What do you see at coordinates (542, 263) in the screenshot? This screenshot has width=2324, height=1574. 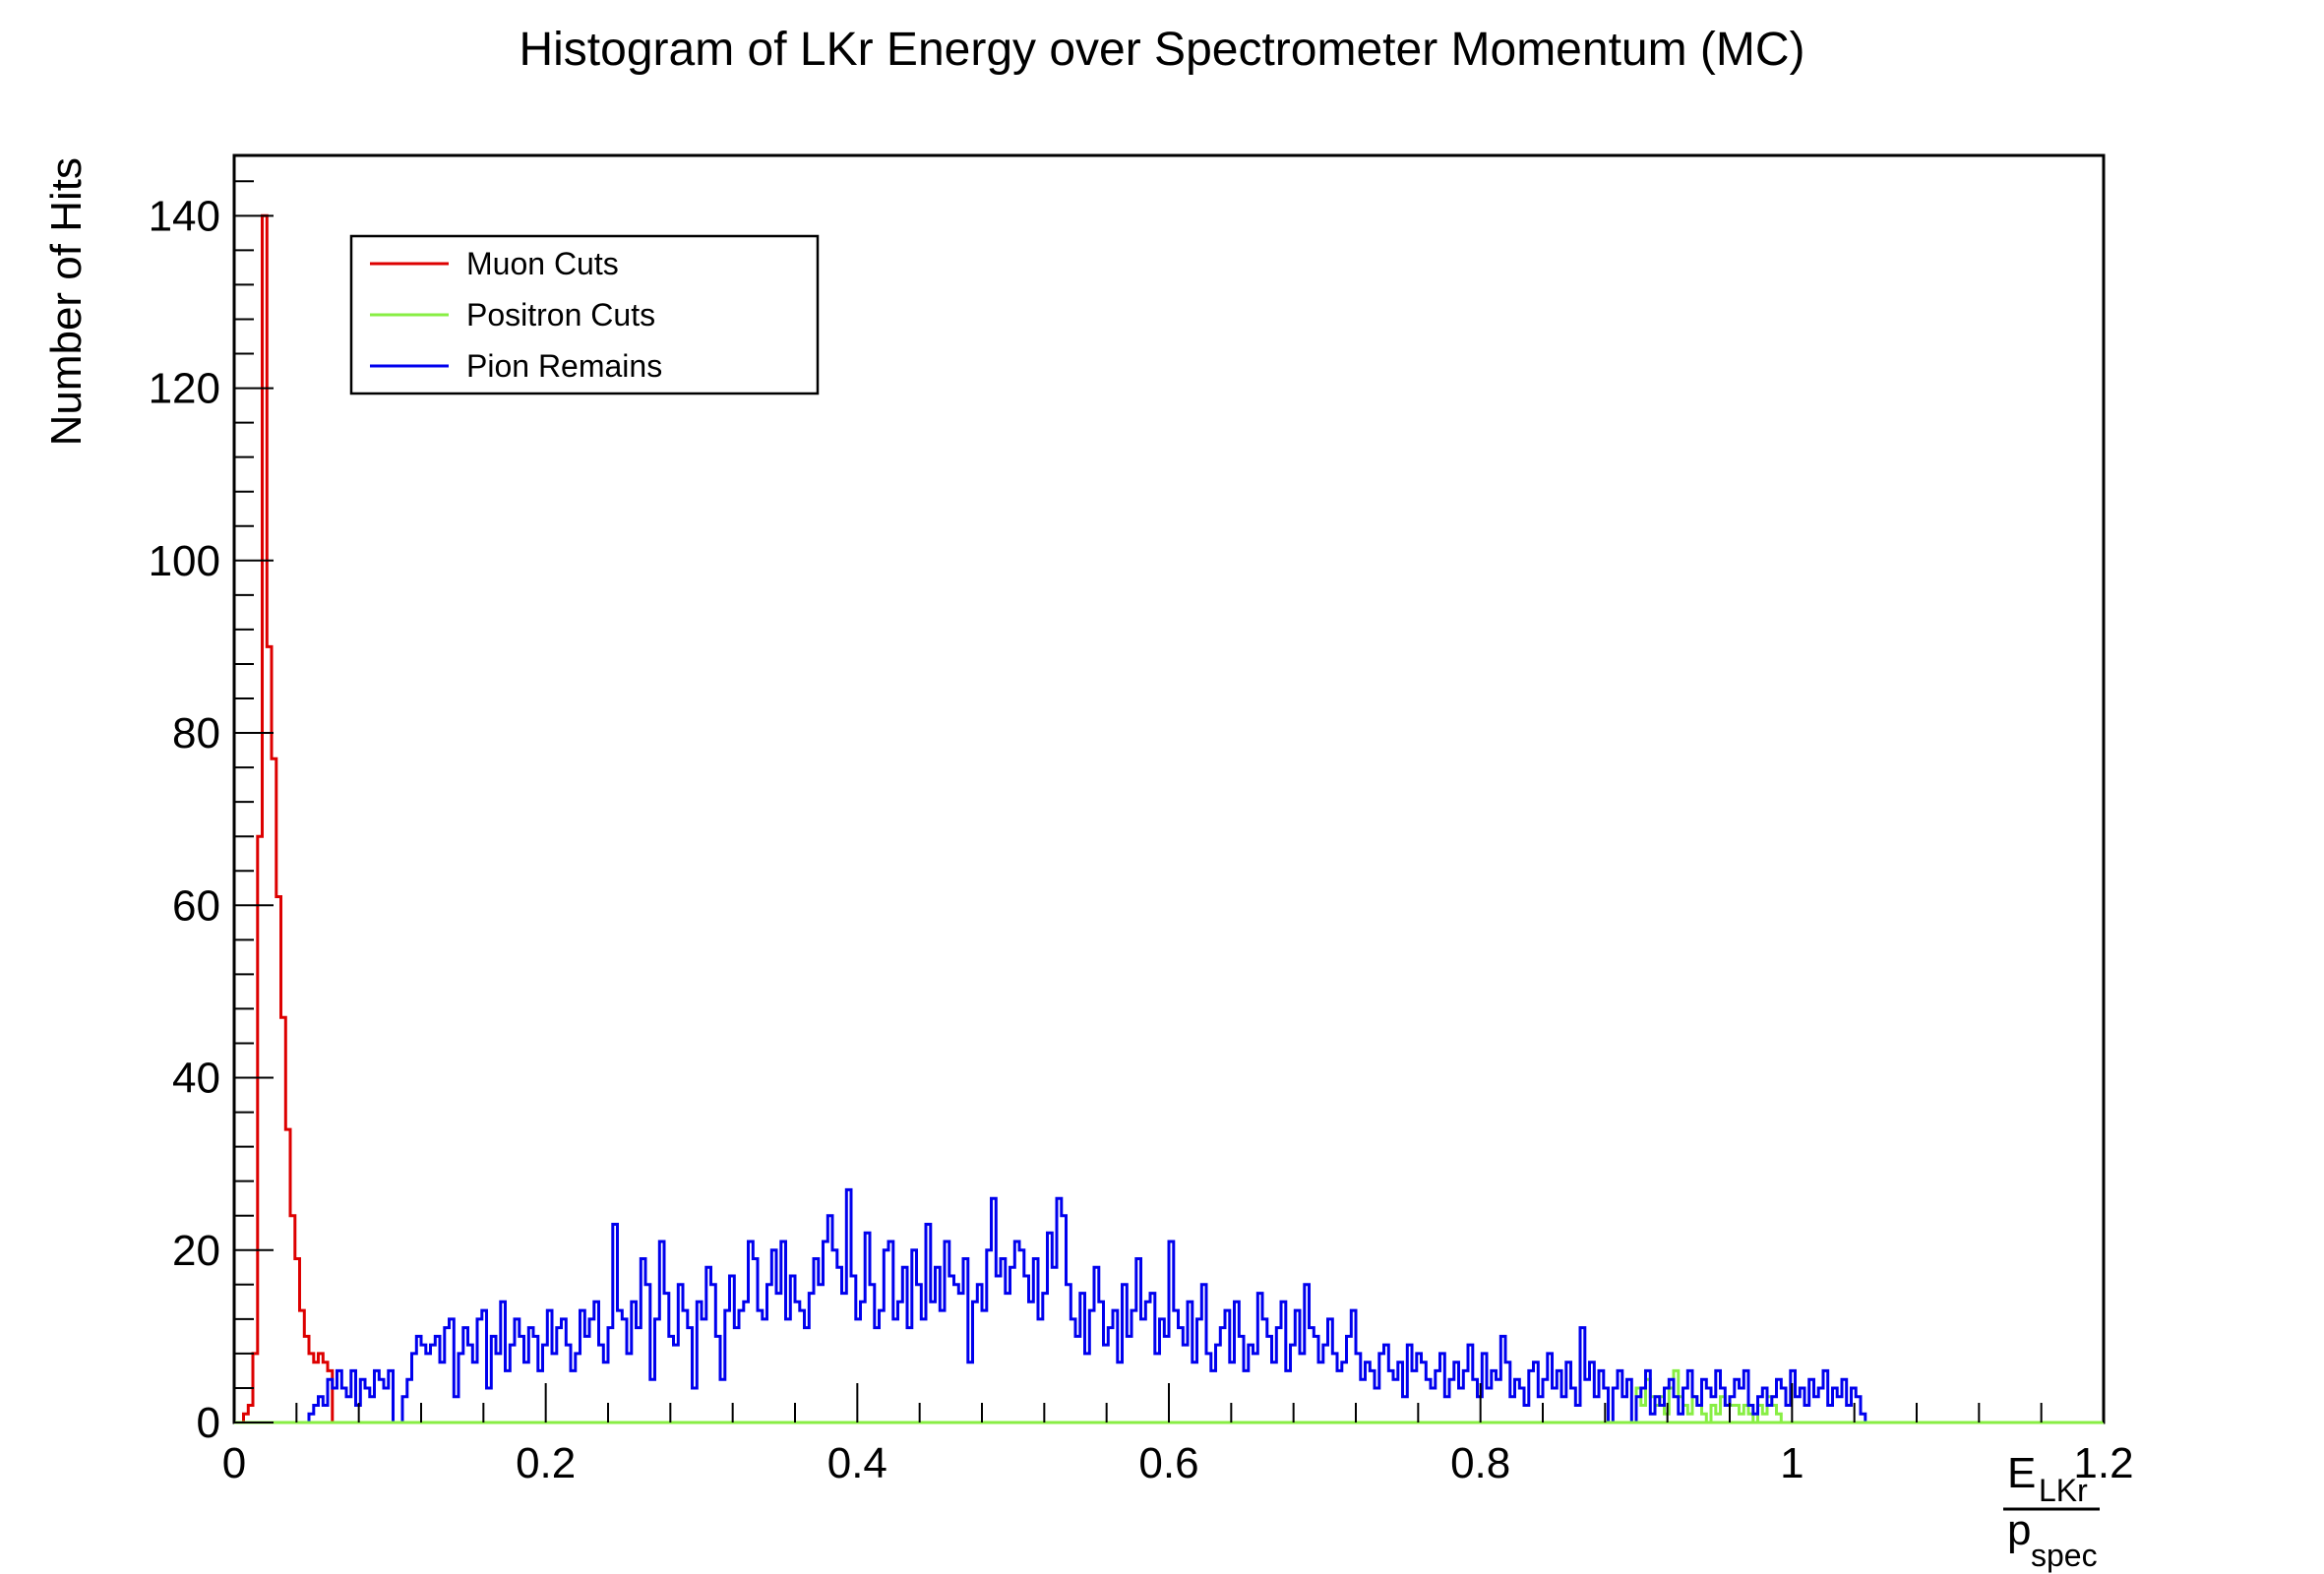 I see `legend-label: Muon Cuts` at bounding box center [542, 263].